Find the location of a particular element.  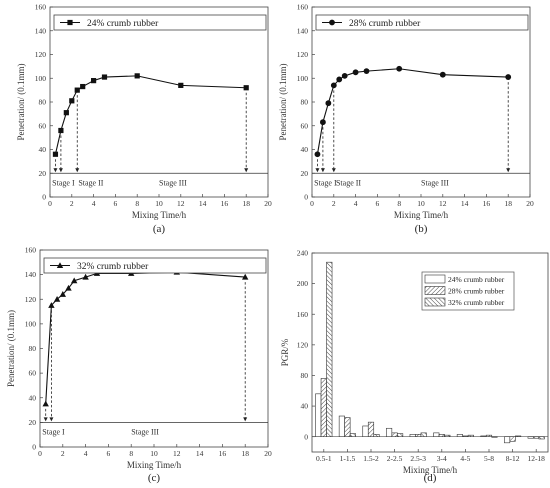

x-tick-label: 0.5-1 is located at coordinates (324, 458).